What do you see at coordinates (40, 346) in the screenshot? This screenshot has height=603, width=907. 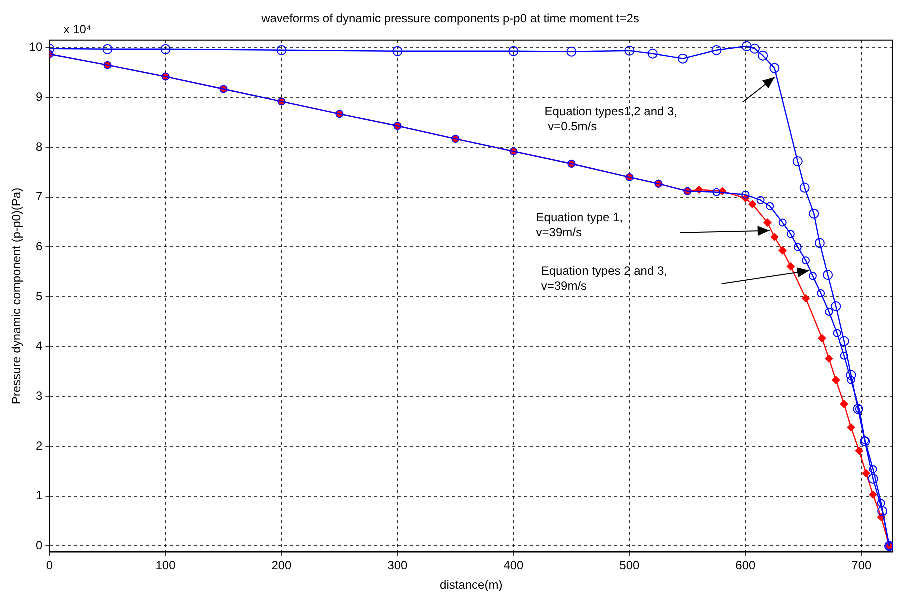 I see `y-tick-label: 4` at bounding box center [40, 346].